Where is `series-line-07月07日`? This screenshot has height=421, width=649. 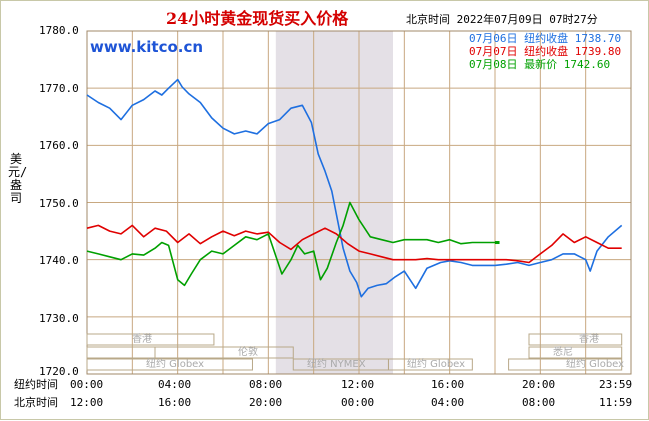
series-line-07月07日 is located at coordinates (354, 244).